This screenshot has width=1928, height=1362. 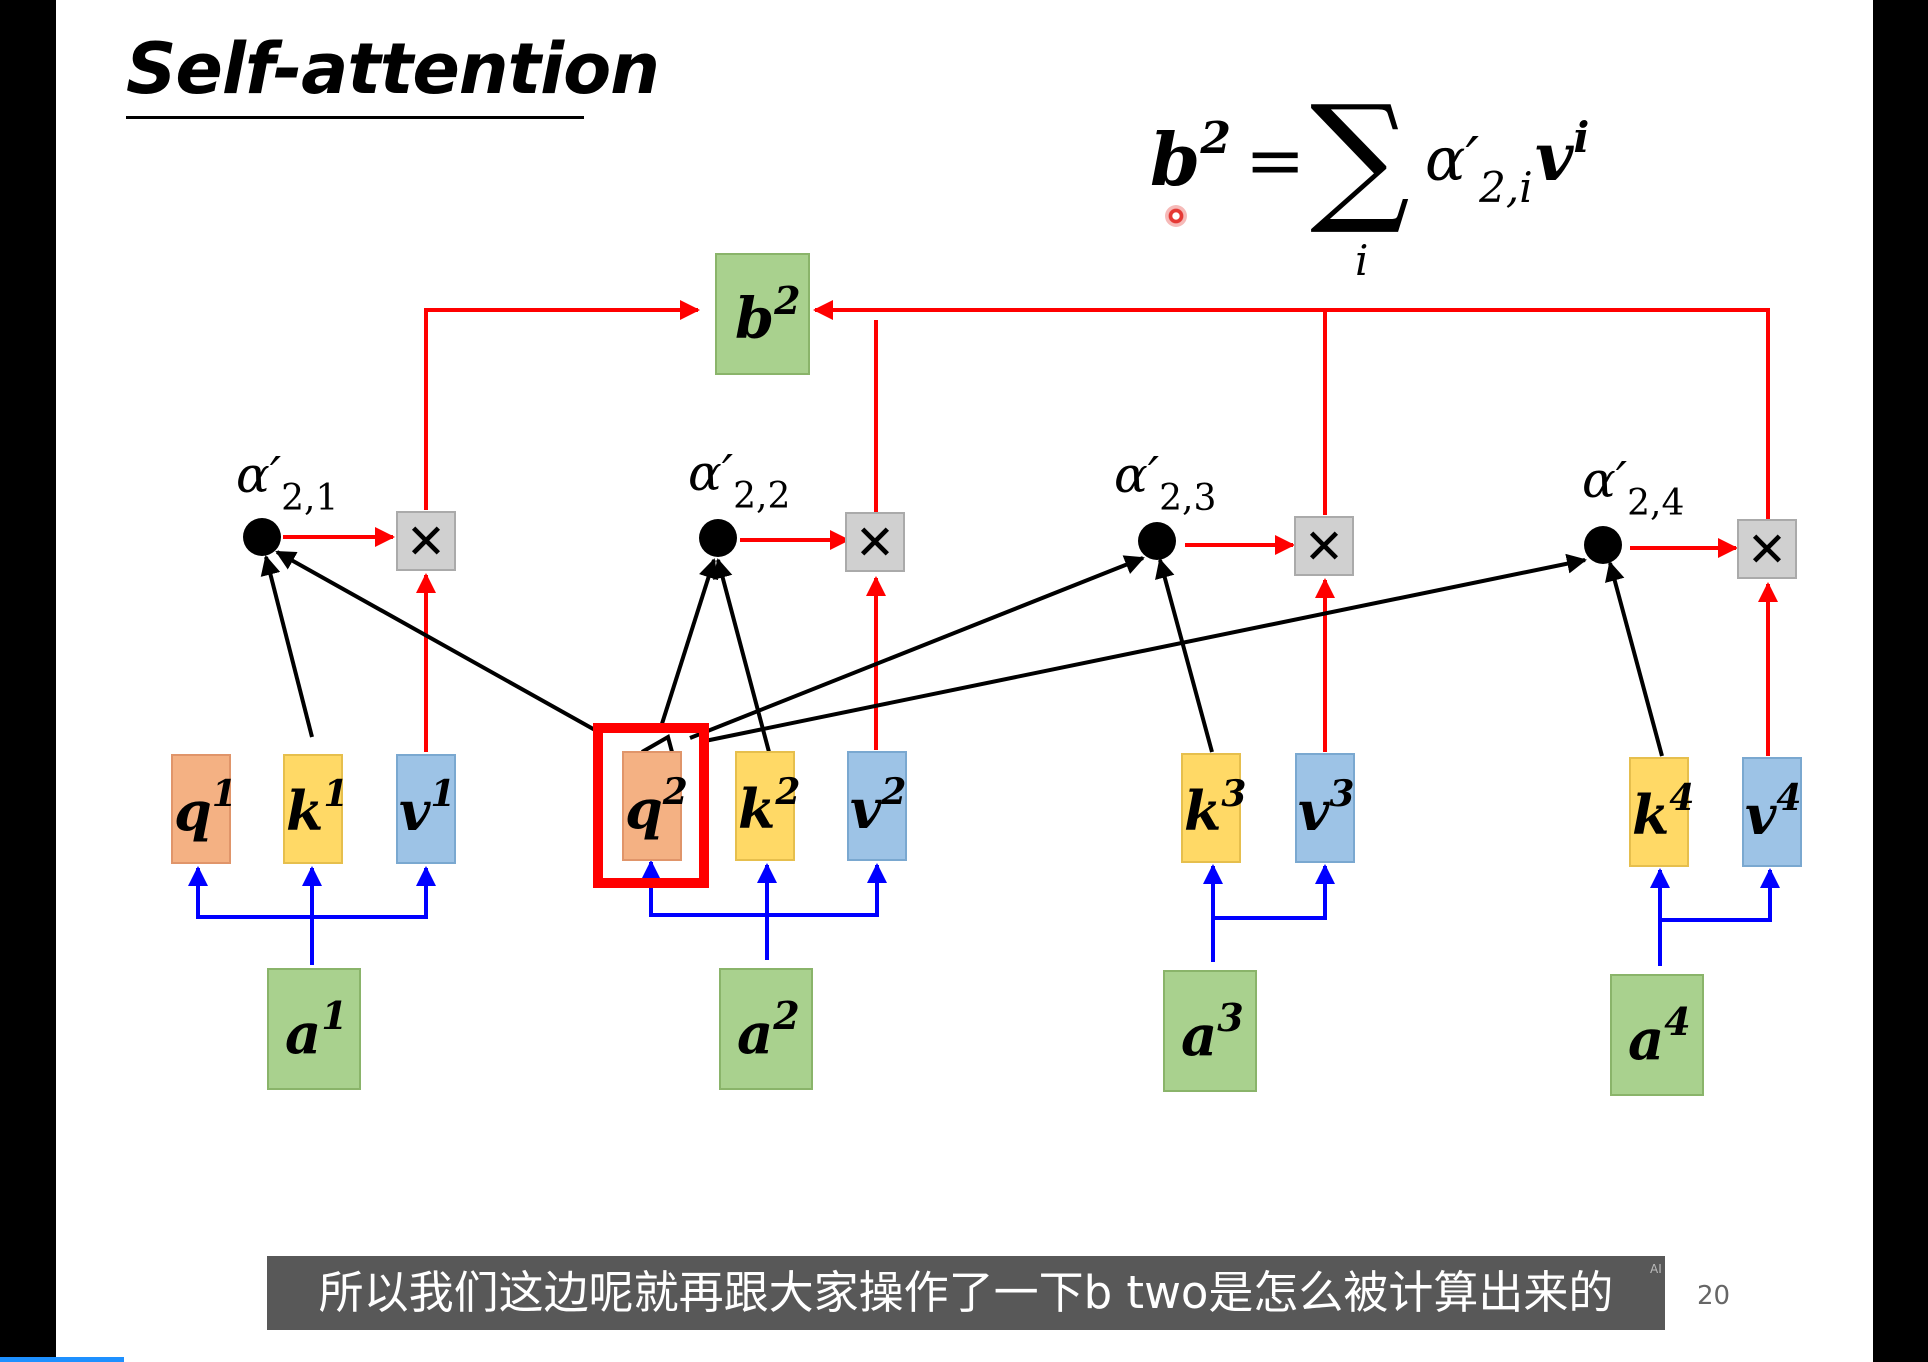 What do you see at coordinates (62, 1359) in the screenshot?
I see `video-progress-bar` at bounding box center [62, 1359].